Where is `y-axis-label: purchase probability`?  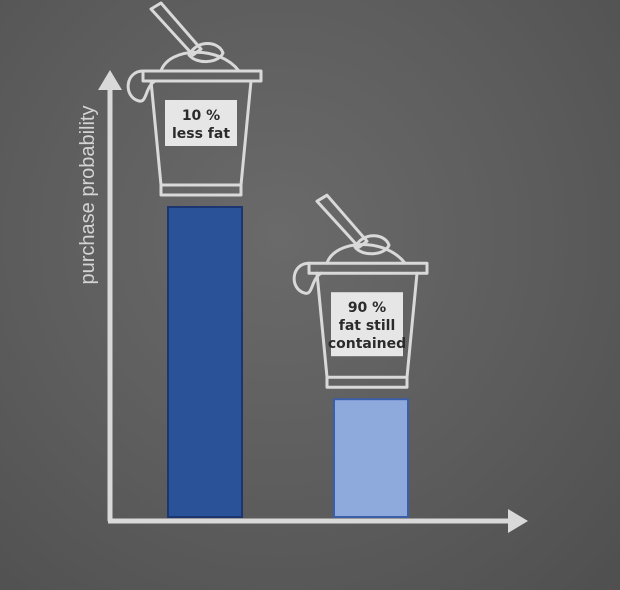
y-axis-label: purchase probability is located at coordinates (88, 195).